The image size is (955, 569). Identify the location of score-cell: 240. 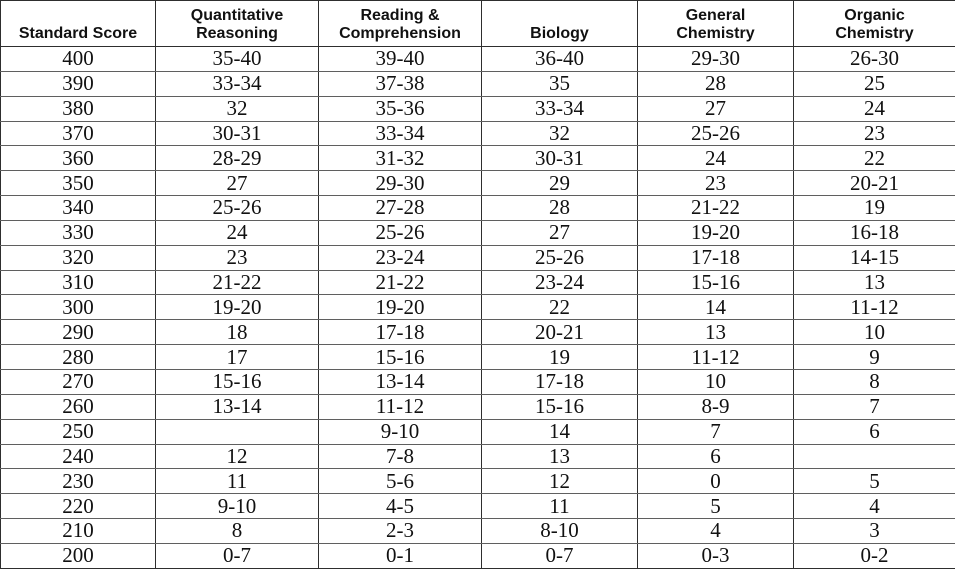
(78, 456).